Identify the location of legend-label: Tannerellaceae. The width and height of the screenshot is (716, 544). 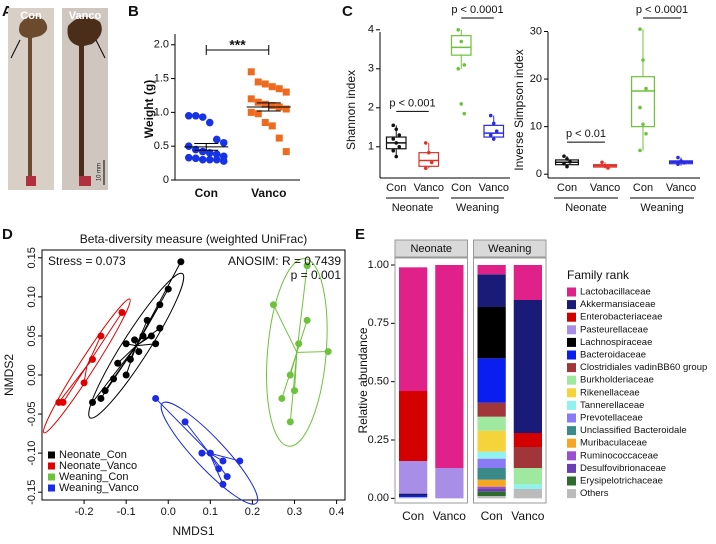
(612, 405).